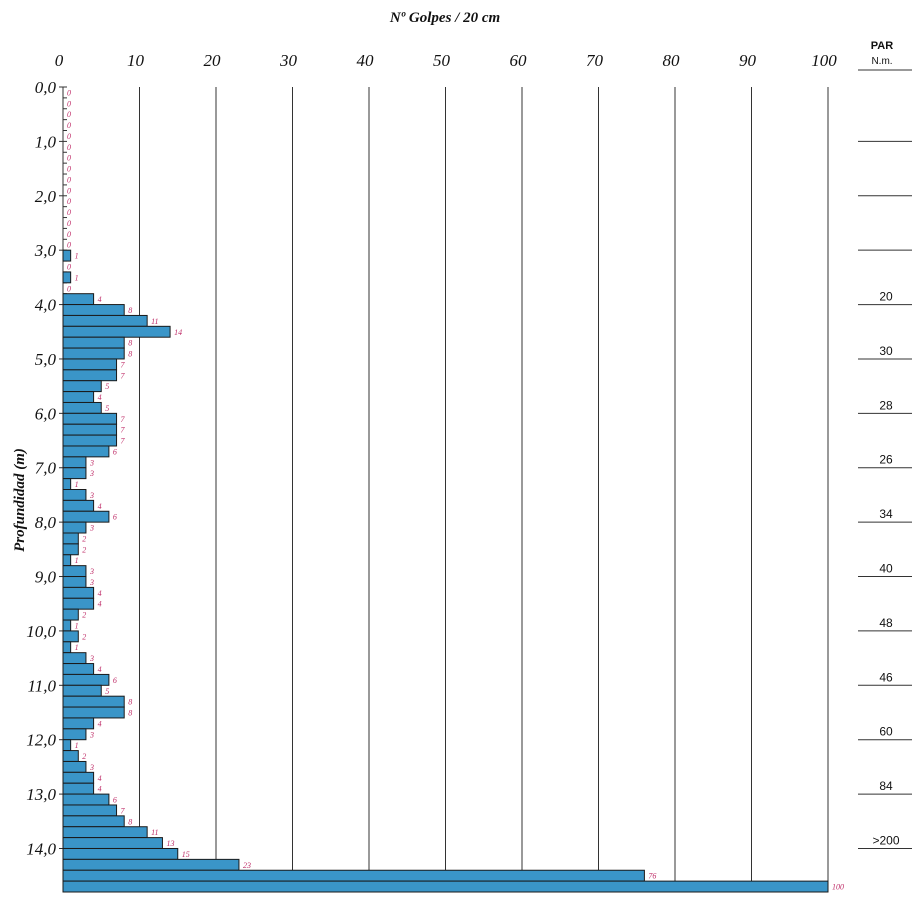 The height and width of the screenshot is (904, 912). Describe the element at coordinates (46, 141) in the screenshot. I see `y-tick-label: 1,0` at that location.